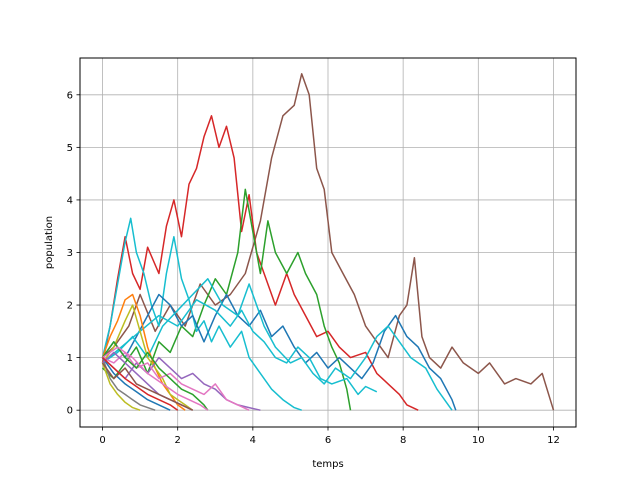 Image resolution: width=640 pixels, height=480 pixels. Describe the element at coordinates (70, 148) in the screenshot. I see `y-tick-label: 5` at that location.